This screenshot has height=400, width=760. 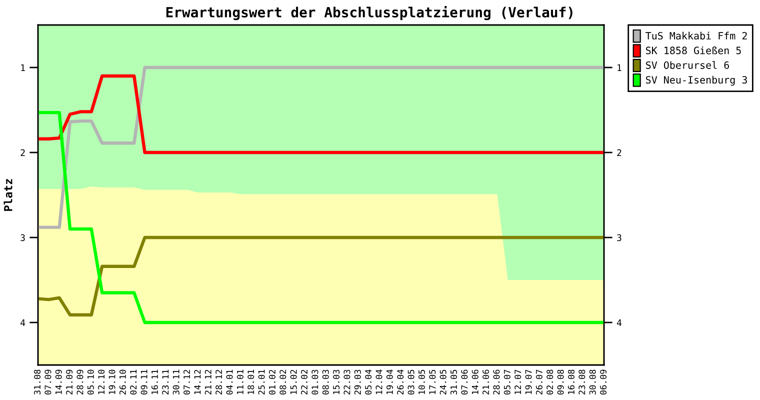 What do you see at coordinates (251, 382) in the screenshot?
I see `x-tick-label: 18.01` at bounding box center [251, 382].